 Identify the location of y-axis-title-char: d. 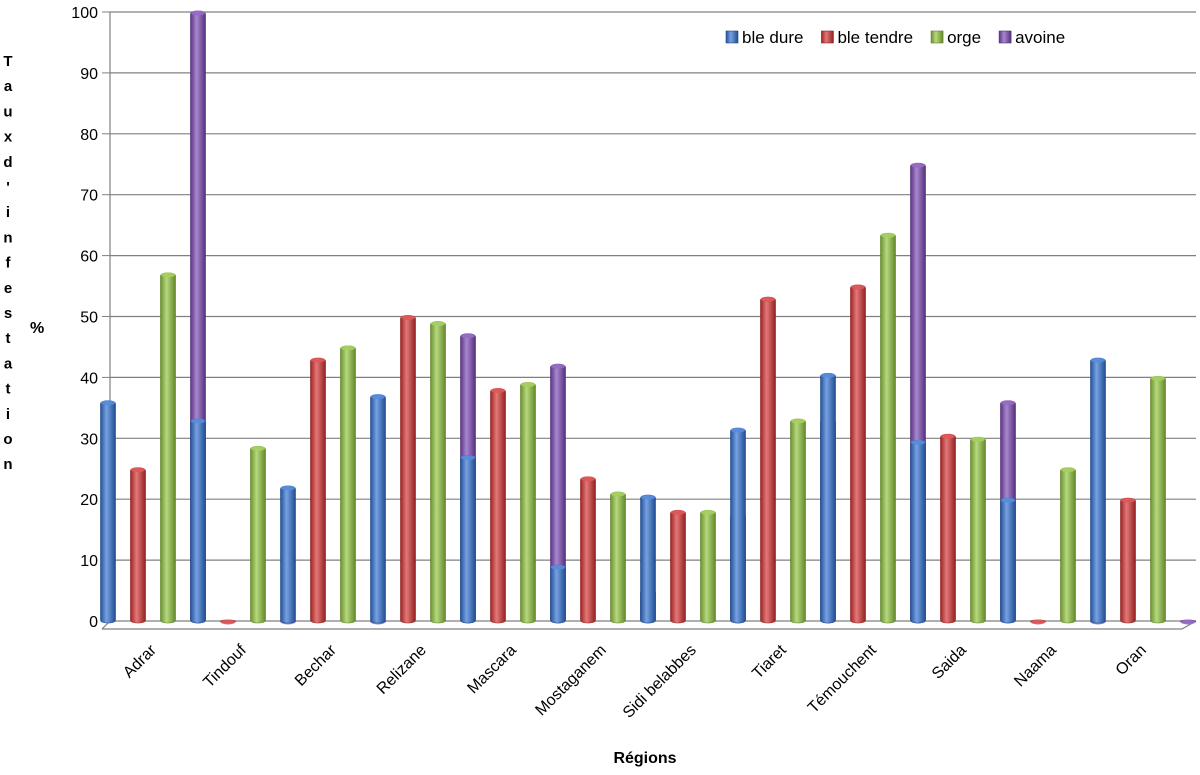
(7, 162).